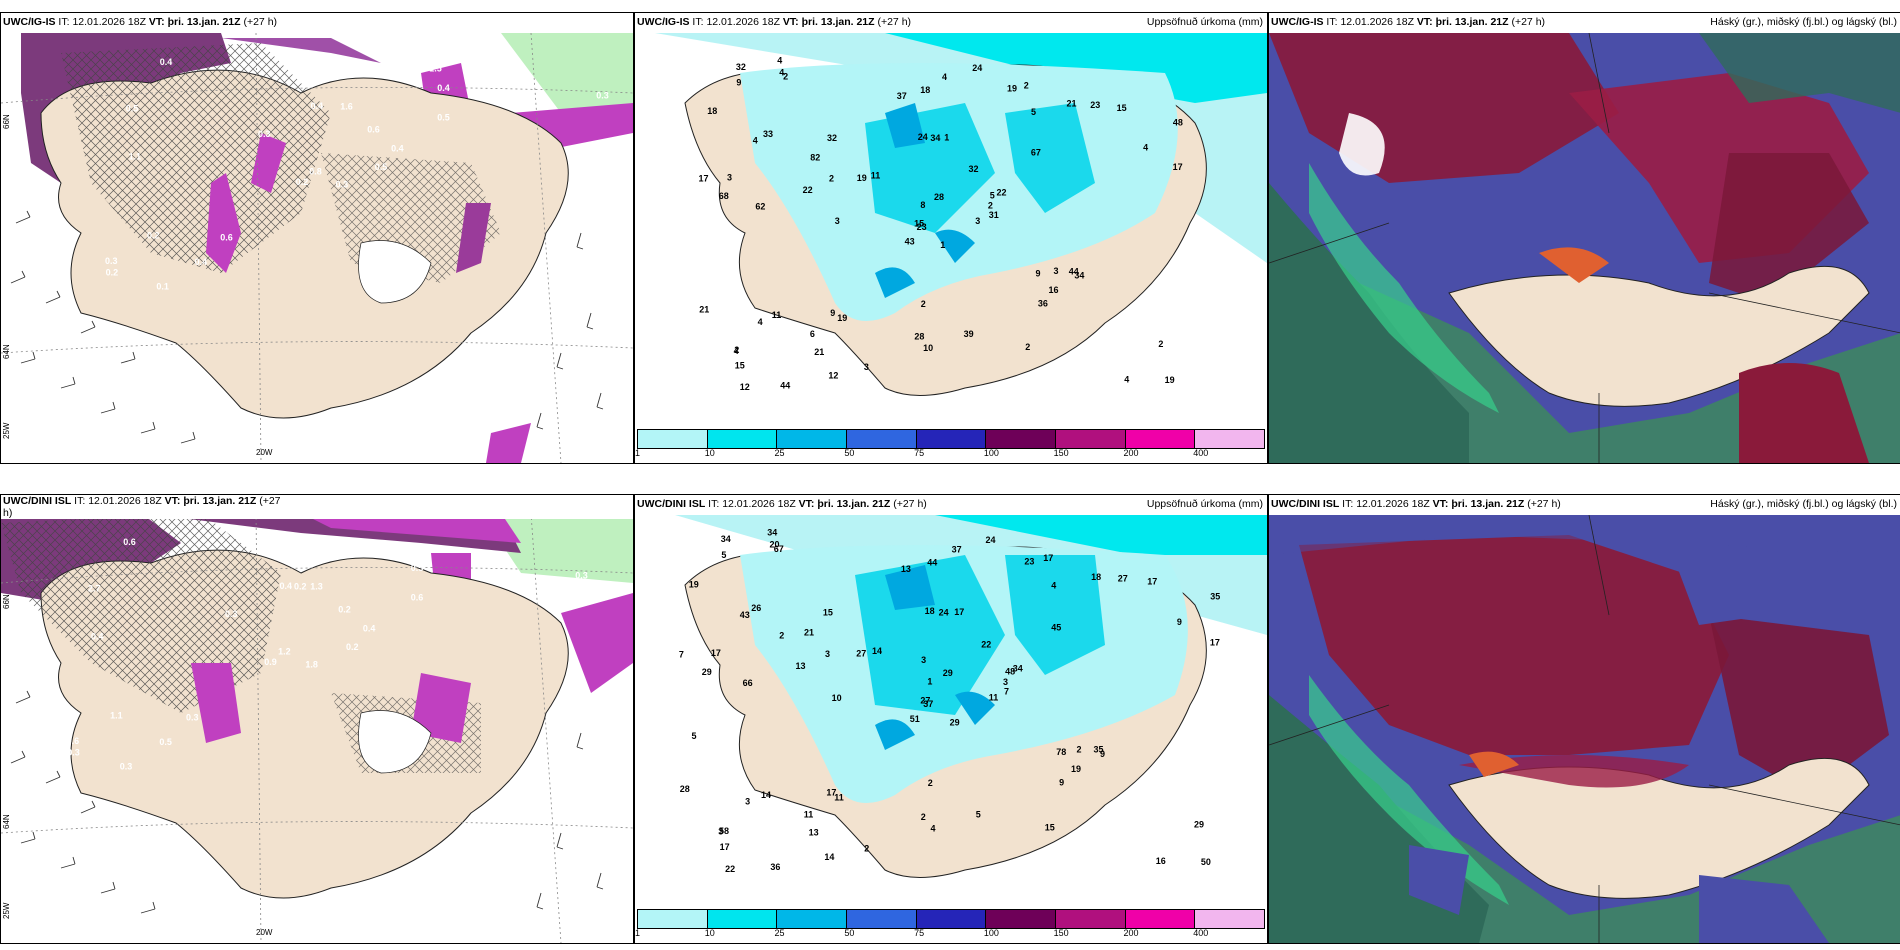 The image size is (1900, 950). I want to click on value-label: 8, so click(922, 205).